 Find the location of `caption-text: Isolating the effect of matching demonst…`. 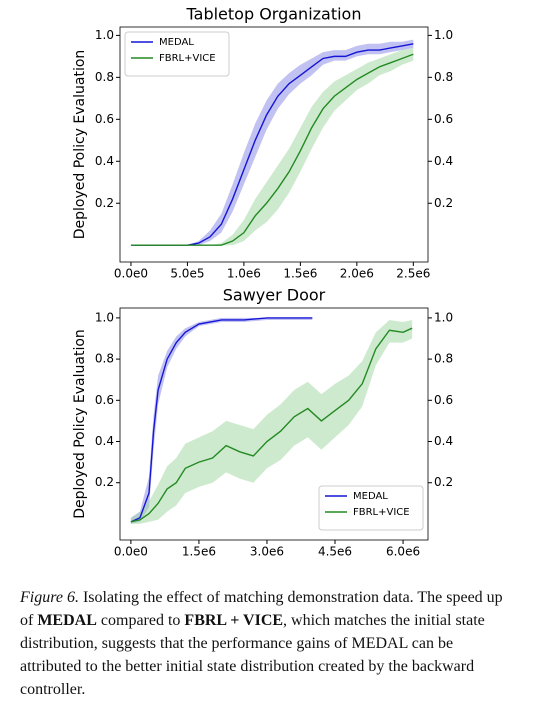

caption-text: Isolating the effect of matching demonst… is located at coordinates (261, 609).